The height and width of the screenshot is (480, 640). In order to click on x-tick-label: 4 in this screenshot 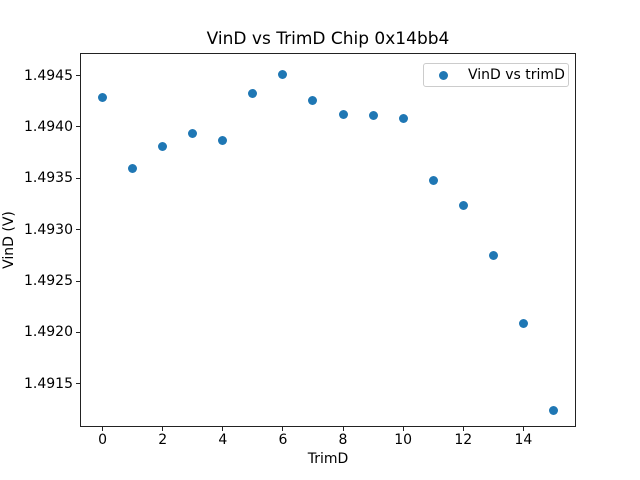, I will do `click(223, 440)`.